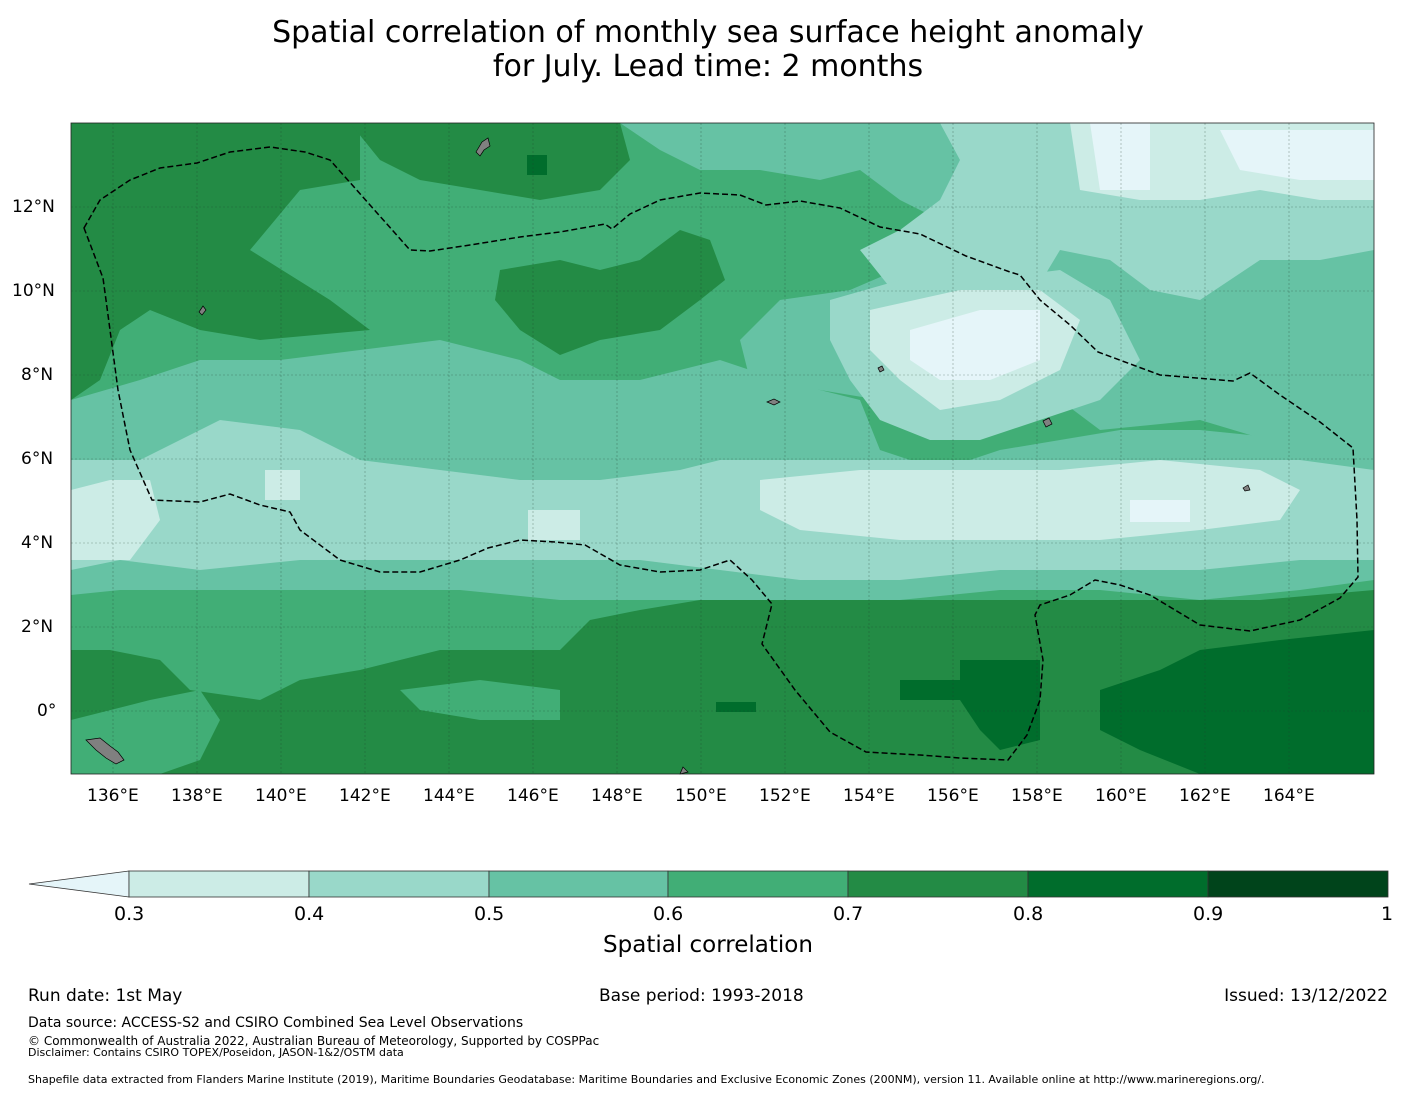  Describe the element at coordinates (1121, 796) in the screenshot. I see `lon-label-160E: 160°E` at that location.